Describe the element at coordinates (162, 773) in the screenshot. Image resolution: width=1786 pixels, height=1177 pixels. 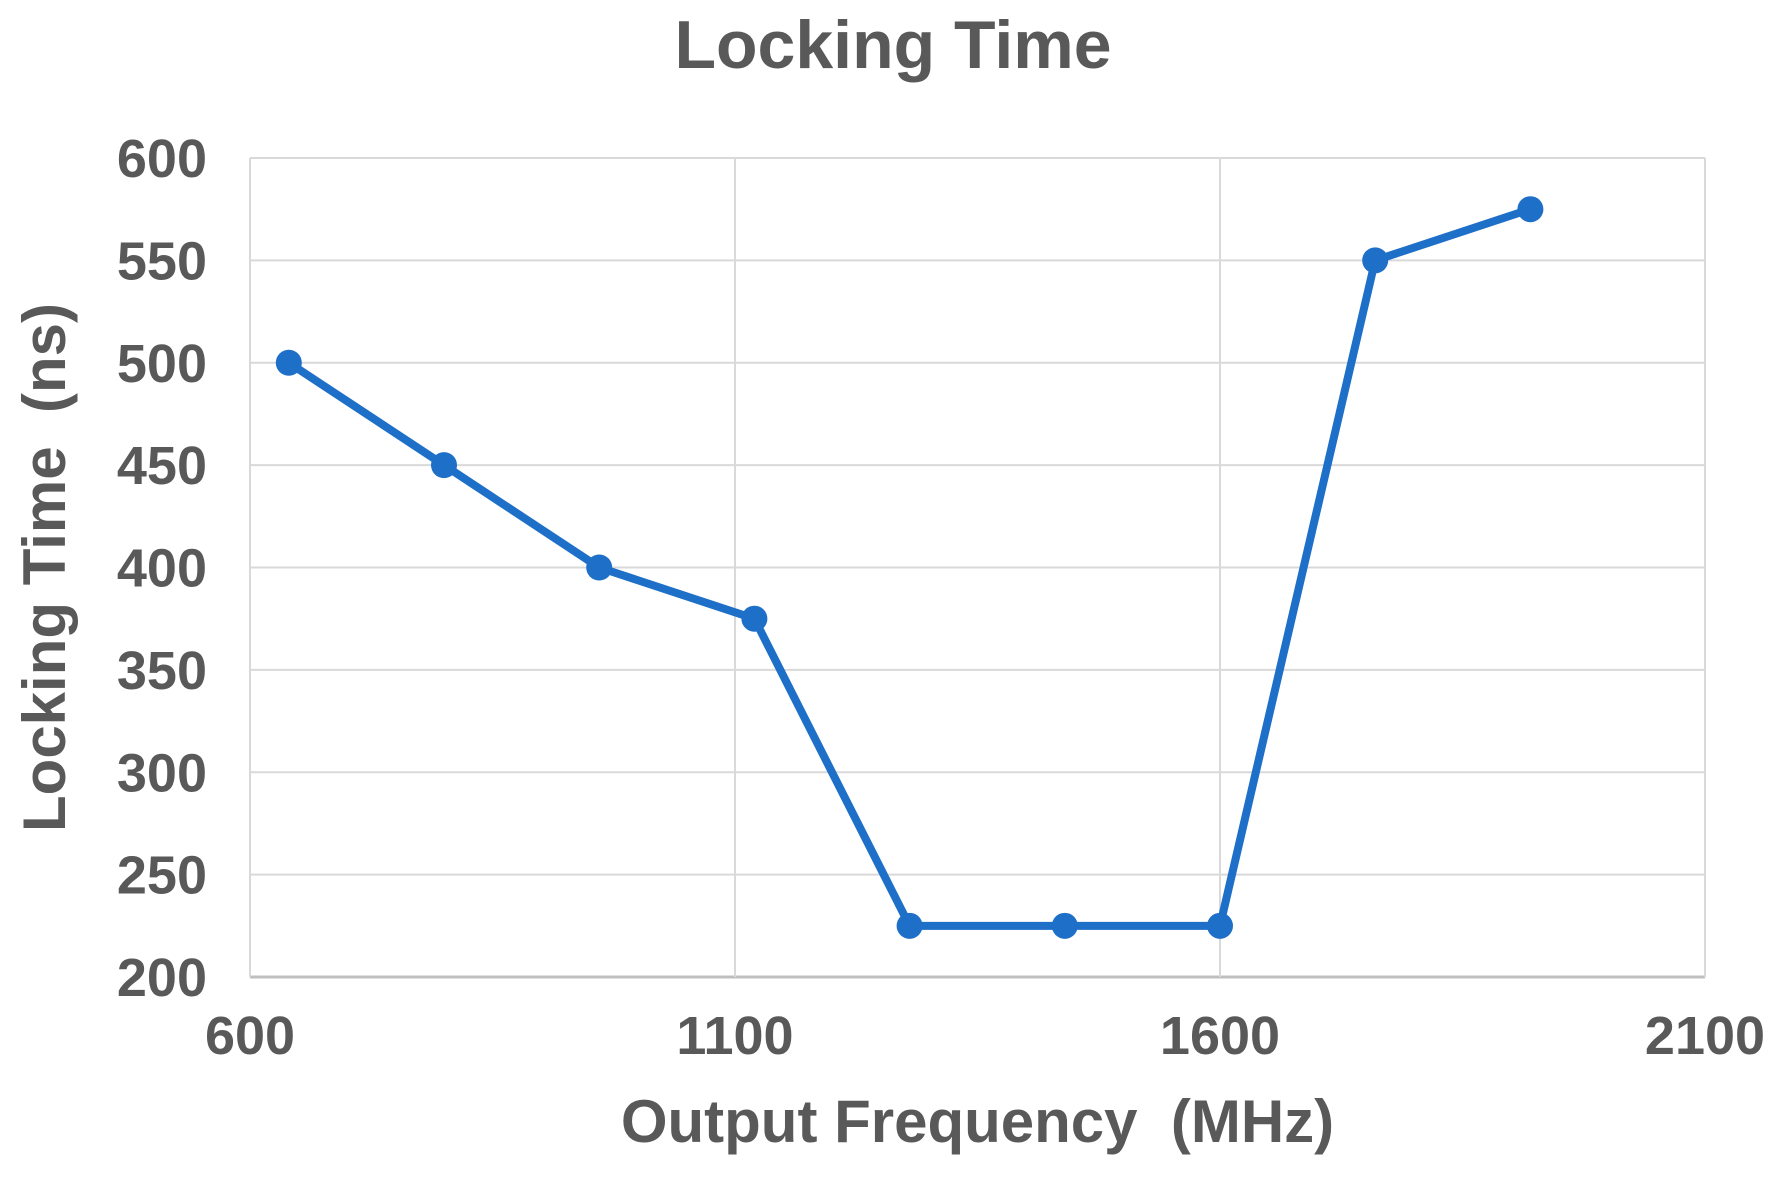
I see `y-tick-label: 300` at that location.